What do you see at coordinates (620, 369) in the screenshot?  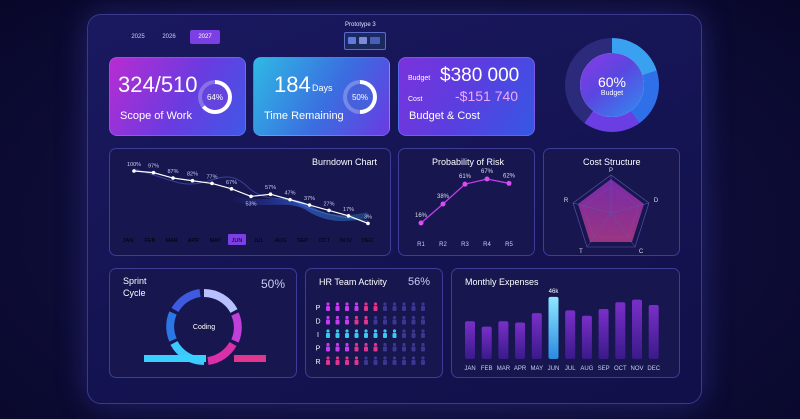 I see `expenses-month: OCT` at bounding box center [620, 369].